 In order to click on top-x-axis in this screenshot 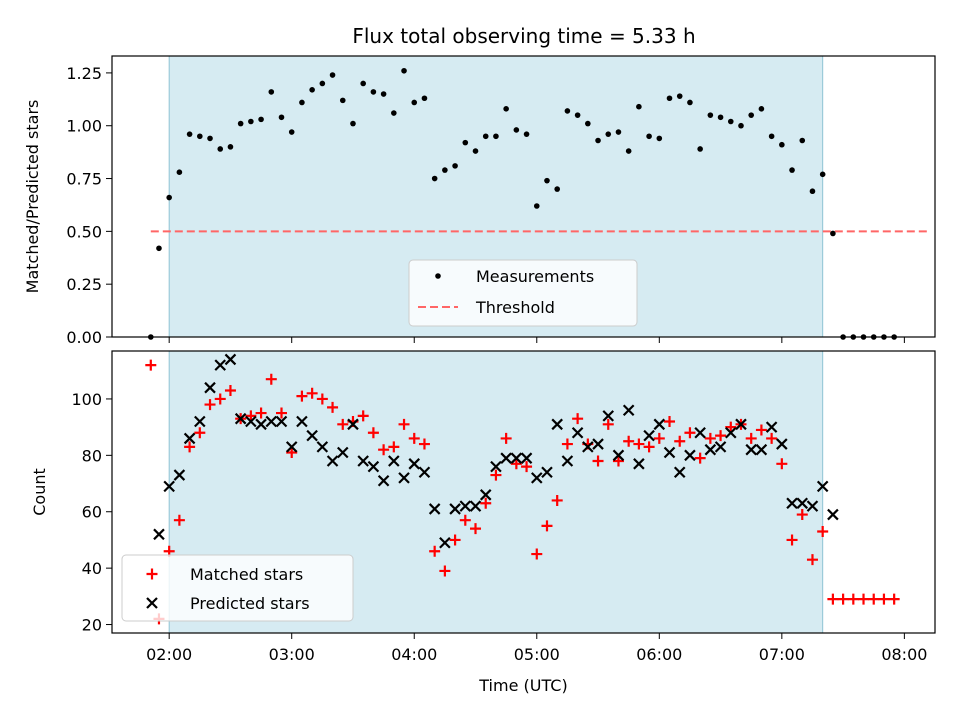, I will do `click(536, 340)`.